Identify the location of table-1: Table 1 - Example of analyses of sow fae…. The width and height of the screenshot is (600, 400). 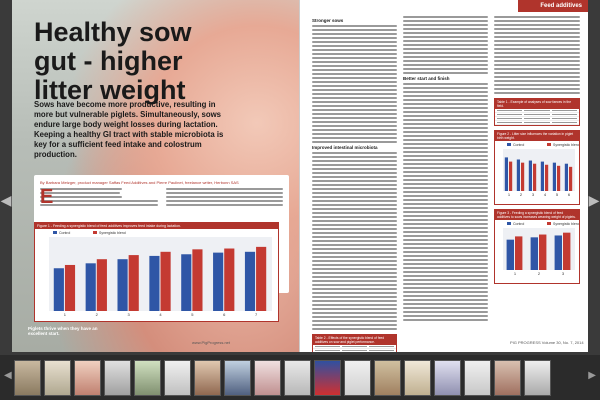
(537, 112).